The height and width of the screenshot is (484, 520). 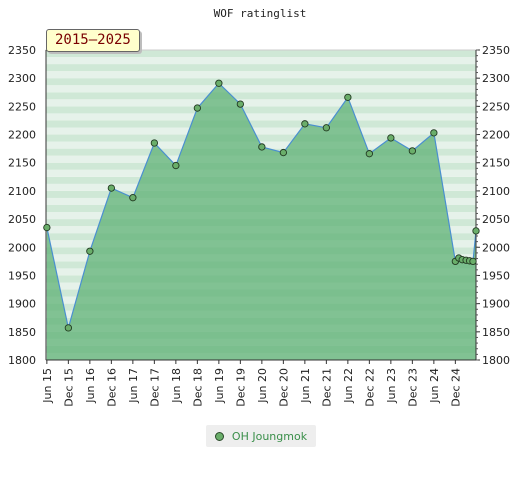 I want to click on y-tick-label-left: 1800, so click(x=22, y=360).